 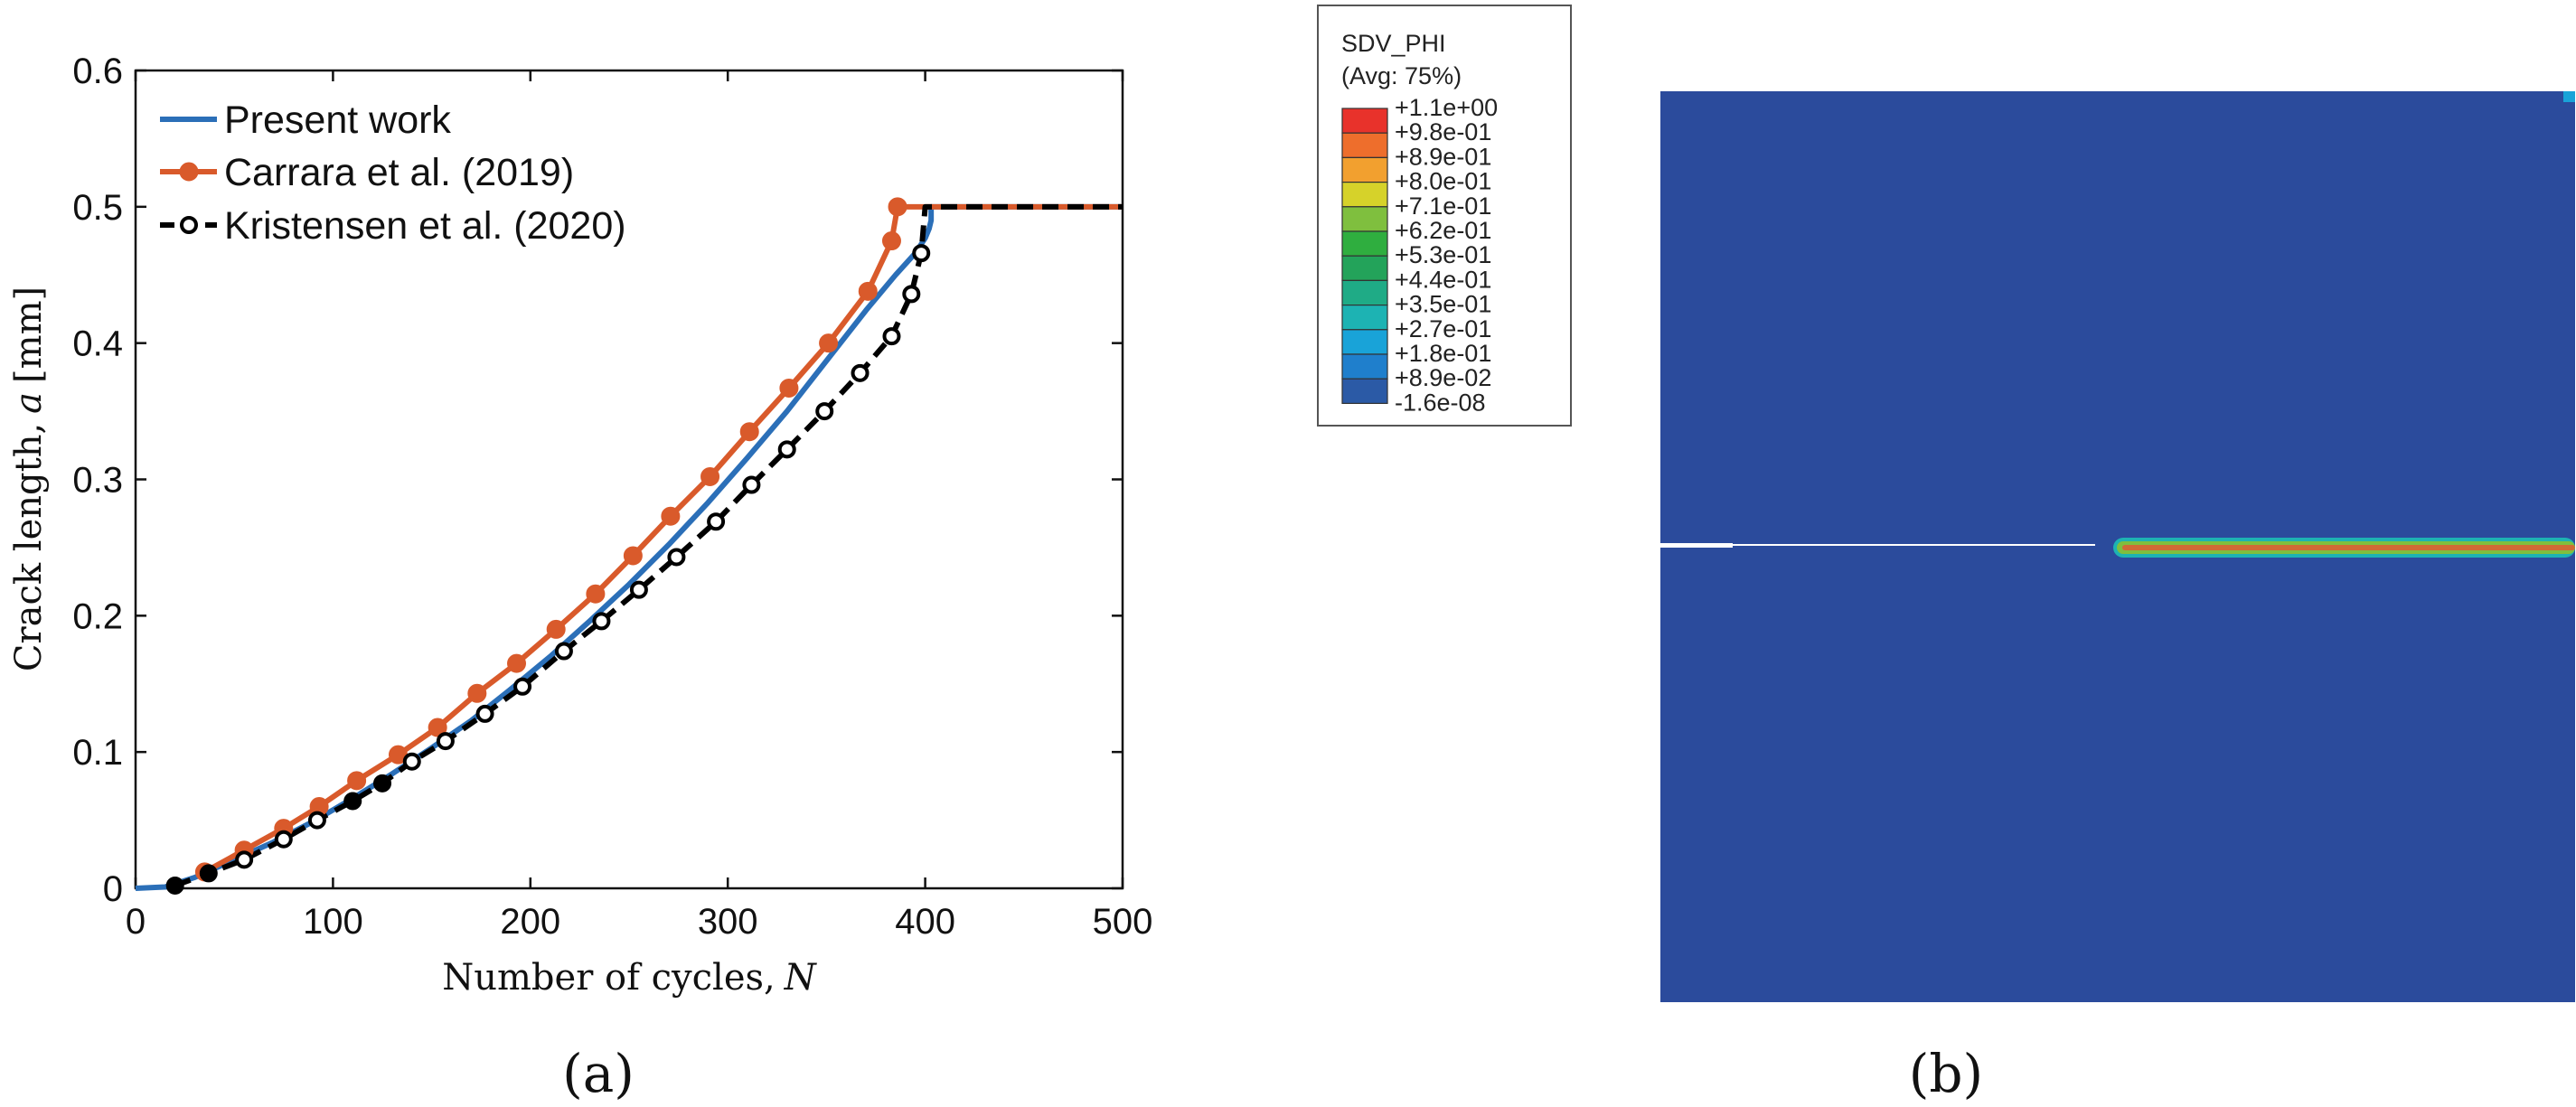 I want to click on y-tick-label: 0.6, so click(x=98, y=71).